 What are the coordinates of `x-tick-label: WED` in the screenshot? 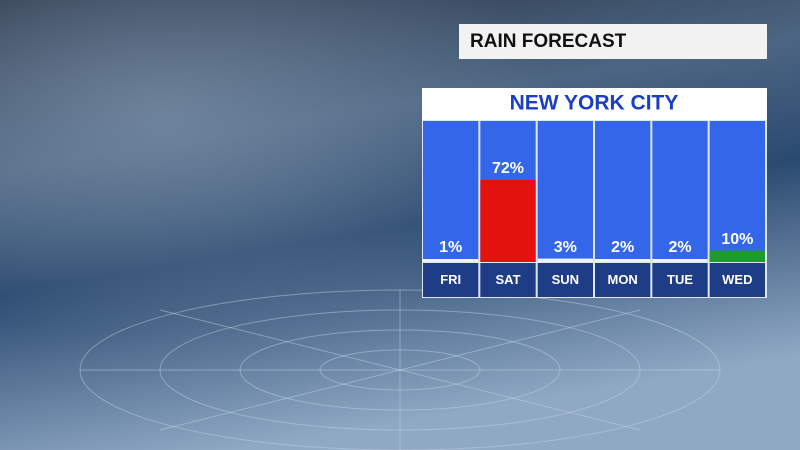 It's located at (737, 279).